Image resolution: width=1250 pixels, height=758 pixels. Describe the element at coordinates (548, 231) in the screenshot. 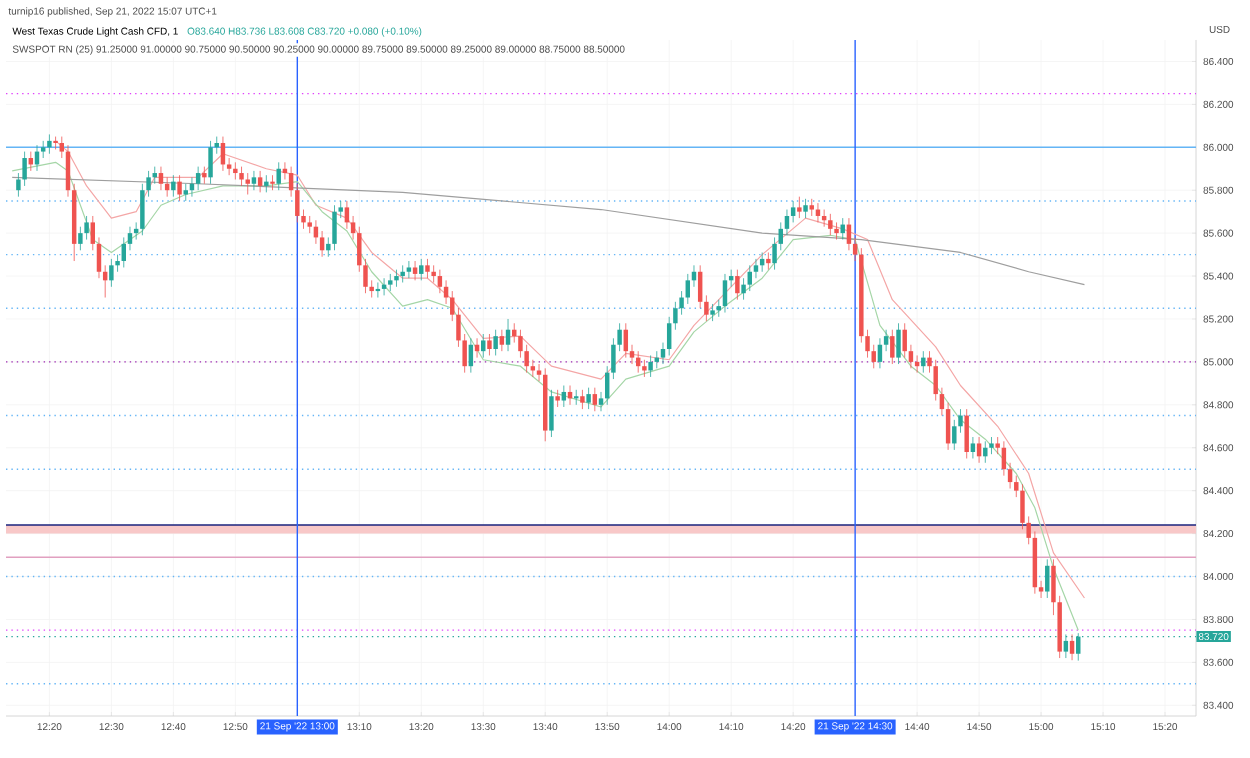

I see `line-series` at that location.